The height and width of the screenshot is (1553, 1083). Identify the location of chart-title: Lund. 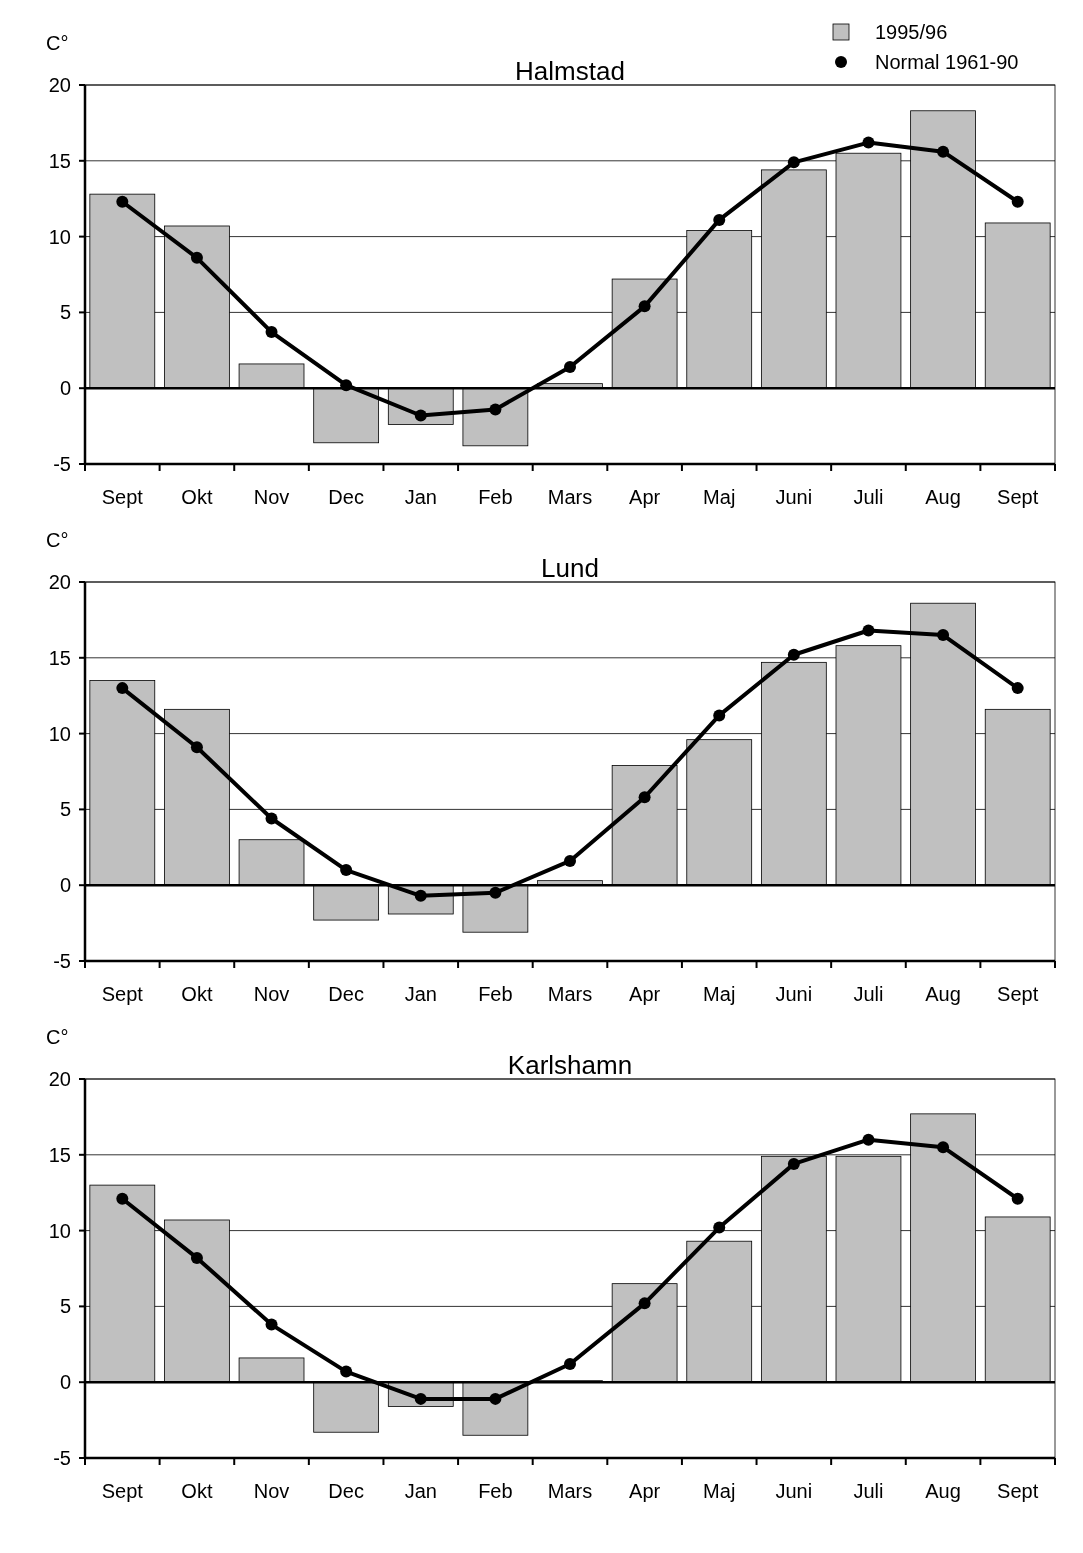
(570, 568).